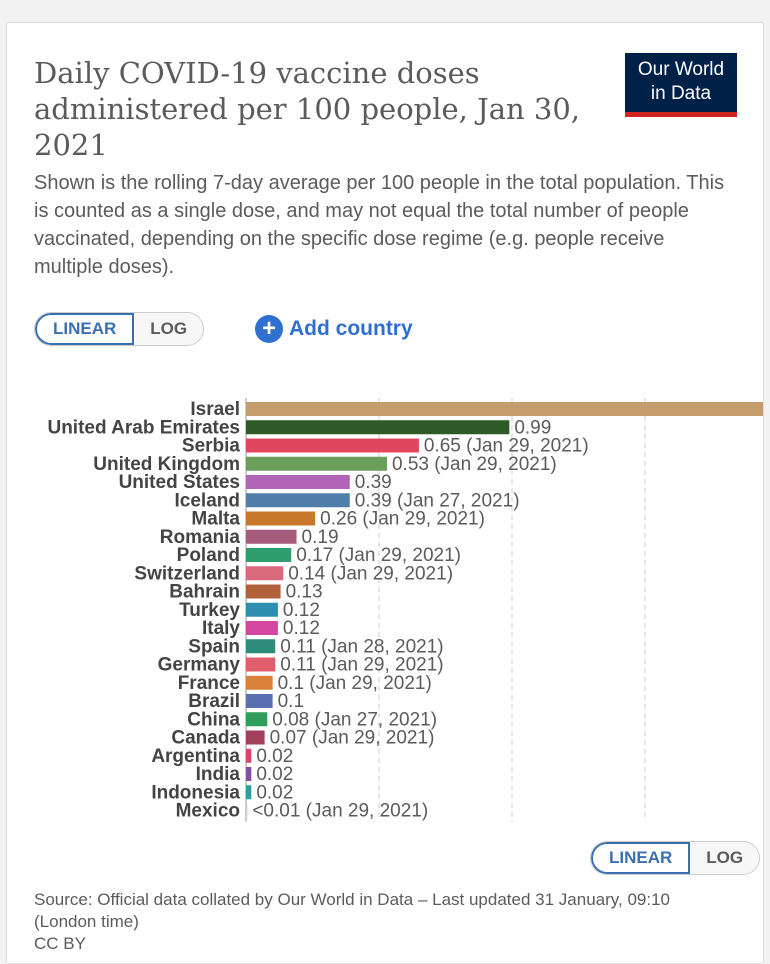 The width and height of the screenshot is (770, 964). What do you see at coordinates (60, 943) in the screenshot?
I see `license-text: CC BY` at bounding box center [60, 943].